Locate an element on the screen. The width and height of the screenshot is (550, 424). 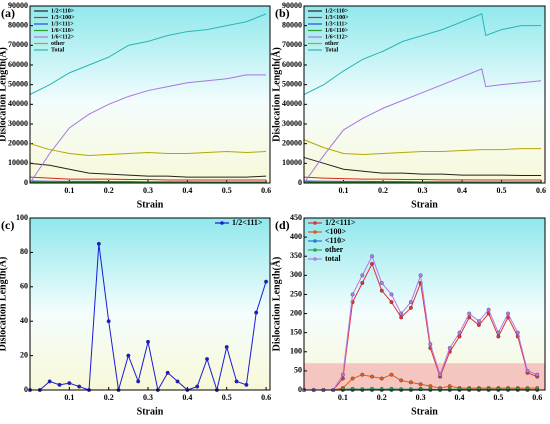
x-tick-label: 0.6 is located at coordinates (266, 190).